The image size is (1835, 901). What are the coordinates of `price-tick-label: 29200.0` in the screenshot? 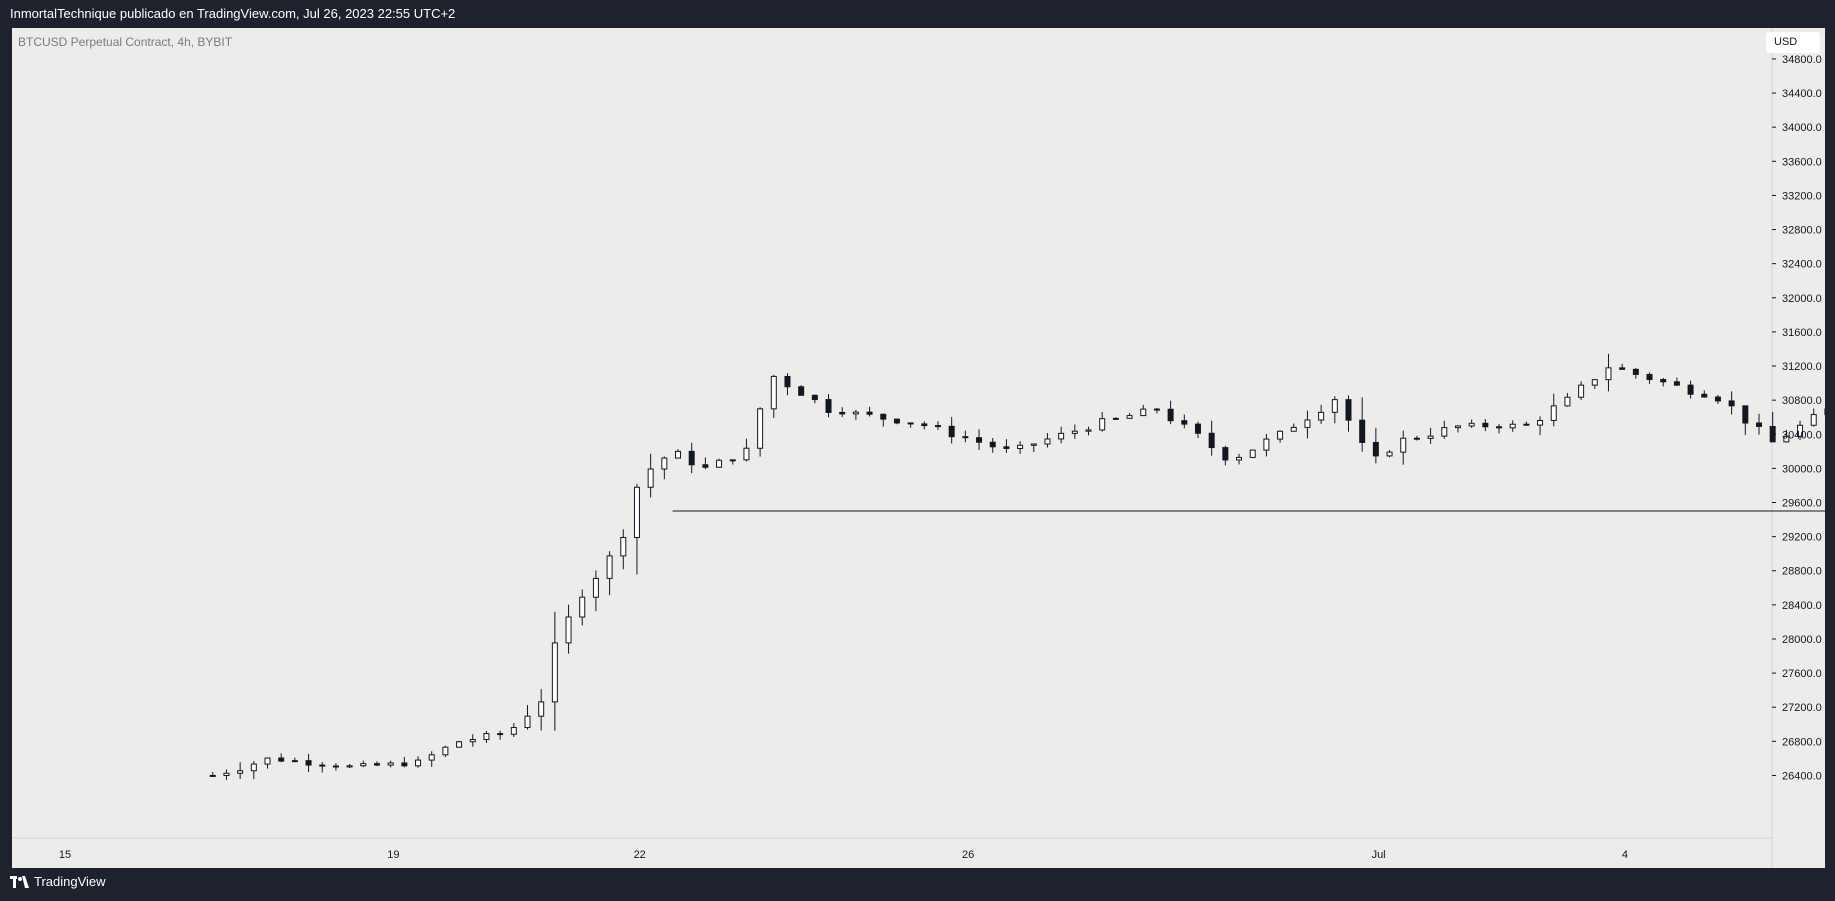 It's located at (1802, 538).